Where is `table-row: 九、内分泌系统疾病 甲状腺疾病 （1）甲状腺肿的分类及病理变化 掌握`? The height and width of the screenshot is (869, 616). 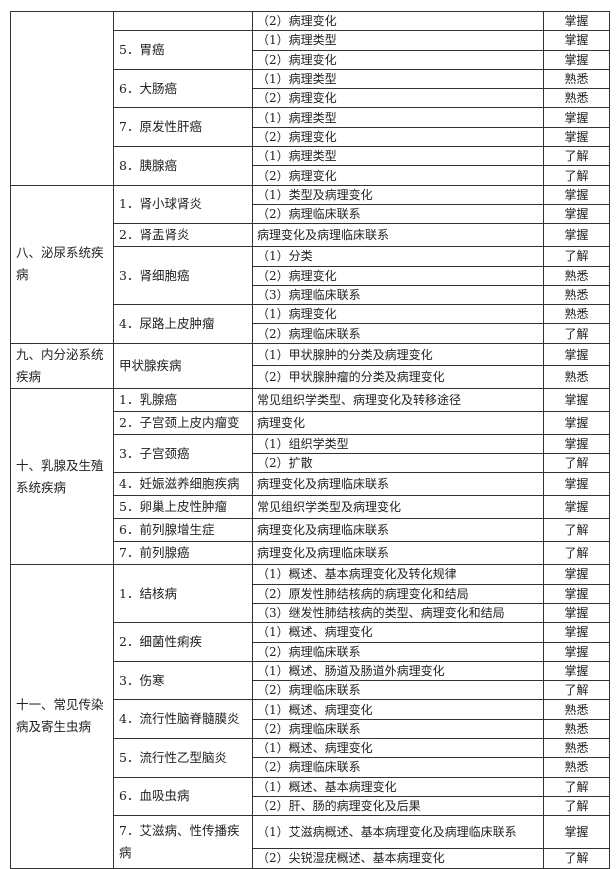 table-row: 九、内分泌系统疾病 甲状腺疾病 （1）甲状腺肿的分类及病理变化 掌握 is located at coordinates (310, 365).